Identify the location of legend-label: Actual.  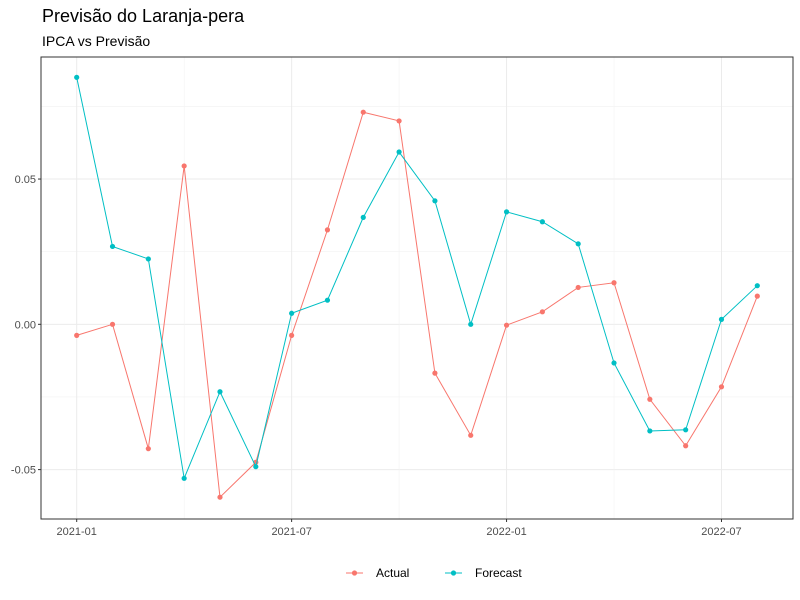
(392, 573).